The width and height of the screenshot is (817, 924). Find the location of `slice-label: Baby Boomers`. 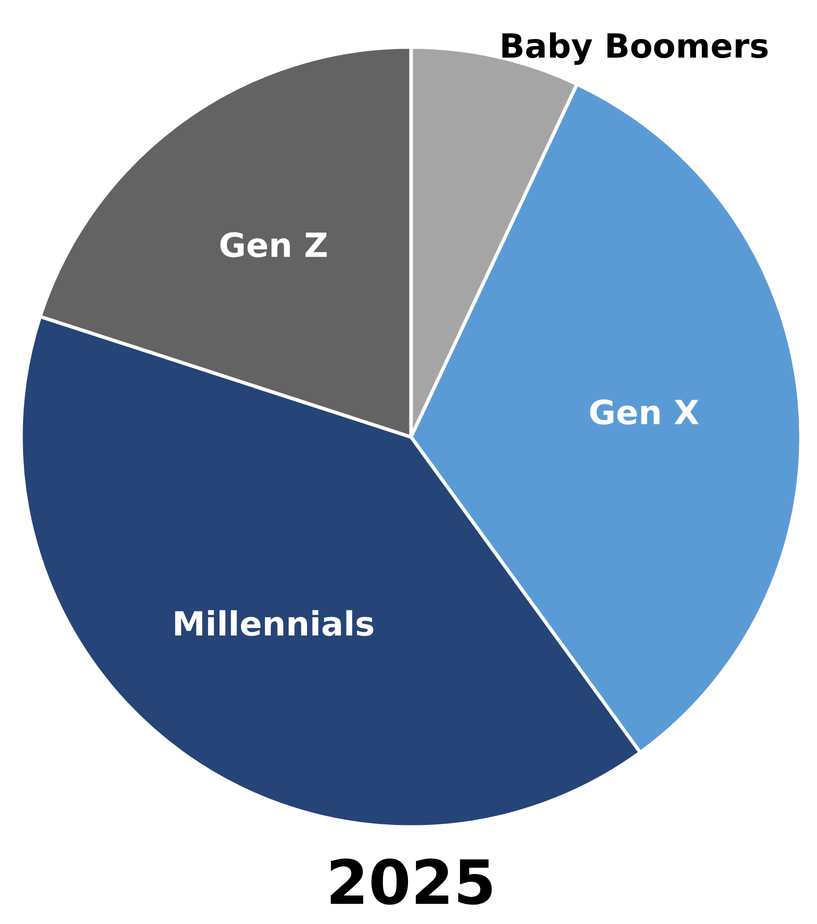

slice-label: Baby Boomers is located at coordinates (635, 48).